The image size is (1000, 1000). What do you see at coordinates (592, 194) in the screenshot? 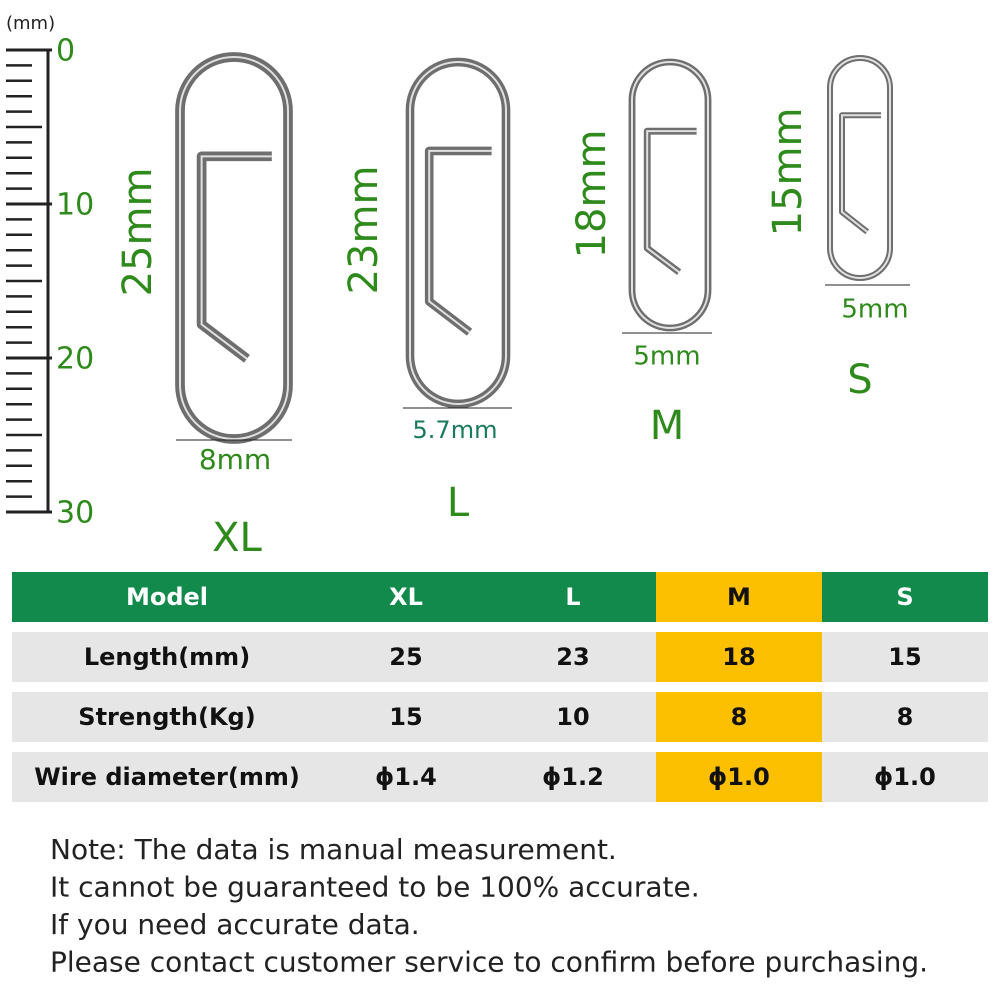
I see `length-label: 18mm` at bounding box center [592, 194].